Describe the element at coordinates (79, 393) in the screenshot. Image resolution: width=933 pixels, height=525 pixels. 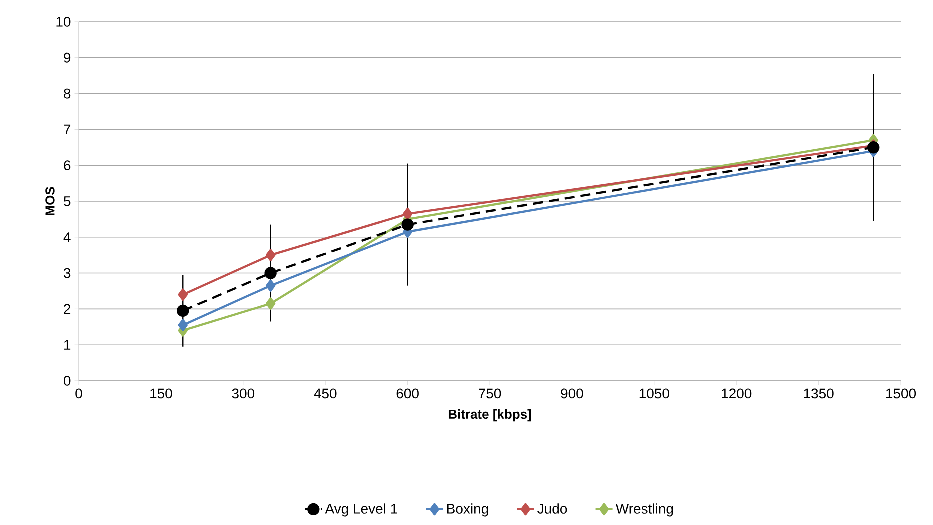
I see `x-tick-label: 0` at that location.